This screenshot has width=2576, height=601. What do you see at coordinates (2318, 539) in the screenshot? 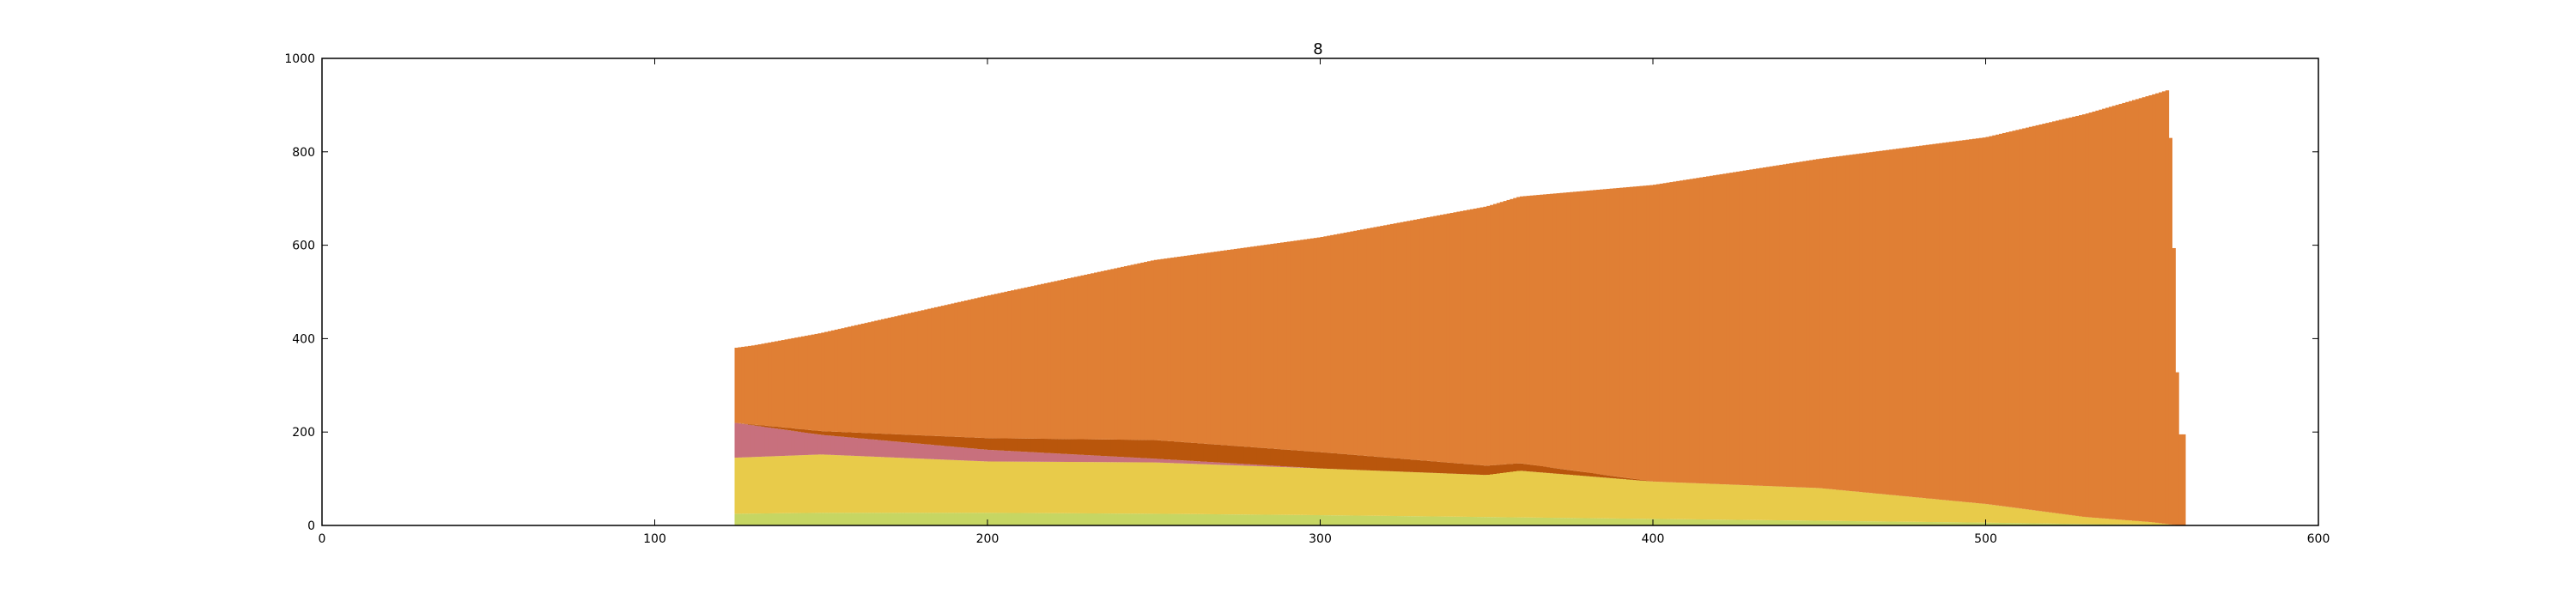
I see `x-tick-label: 600` at bounding box center [2318, 539].